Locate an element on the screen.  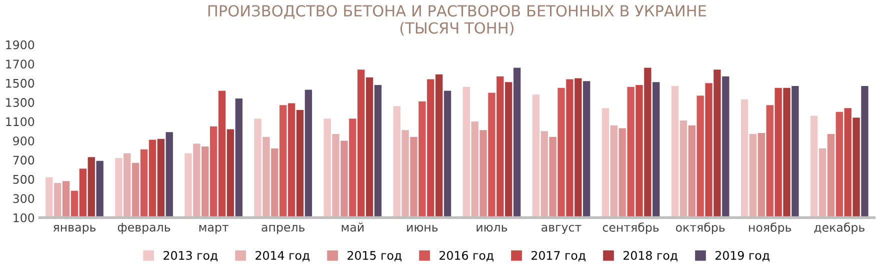
x-tick-label: январь is located at coordinates (74, 229).